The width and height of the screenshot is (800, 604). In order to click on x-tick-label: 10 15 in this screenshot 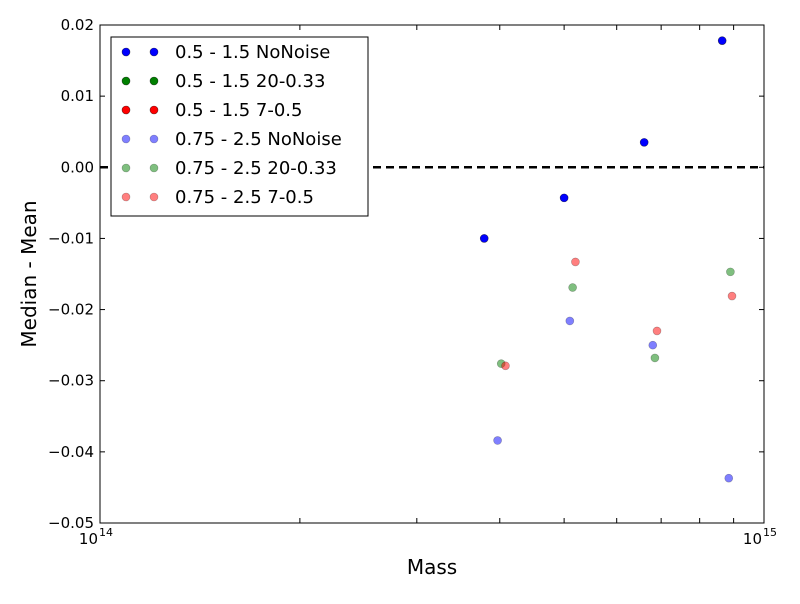, I will do `click(760, 537)`.